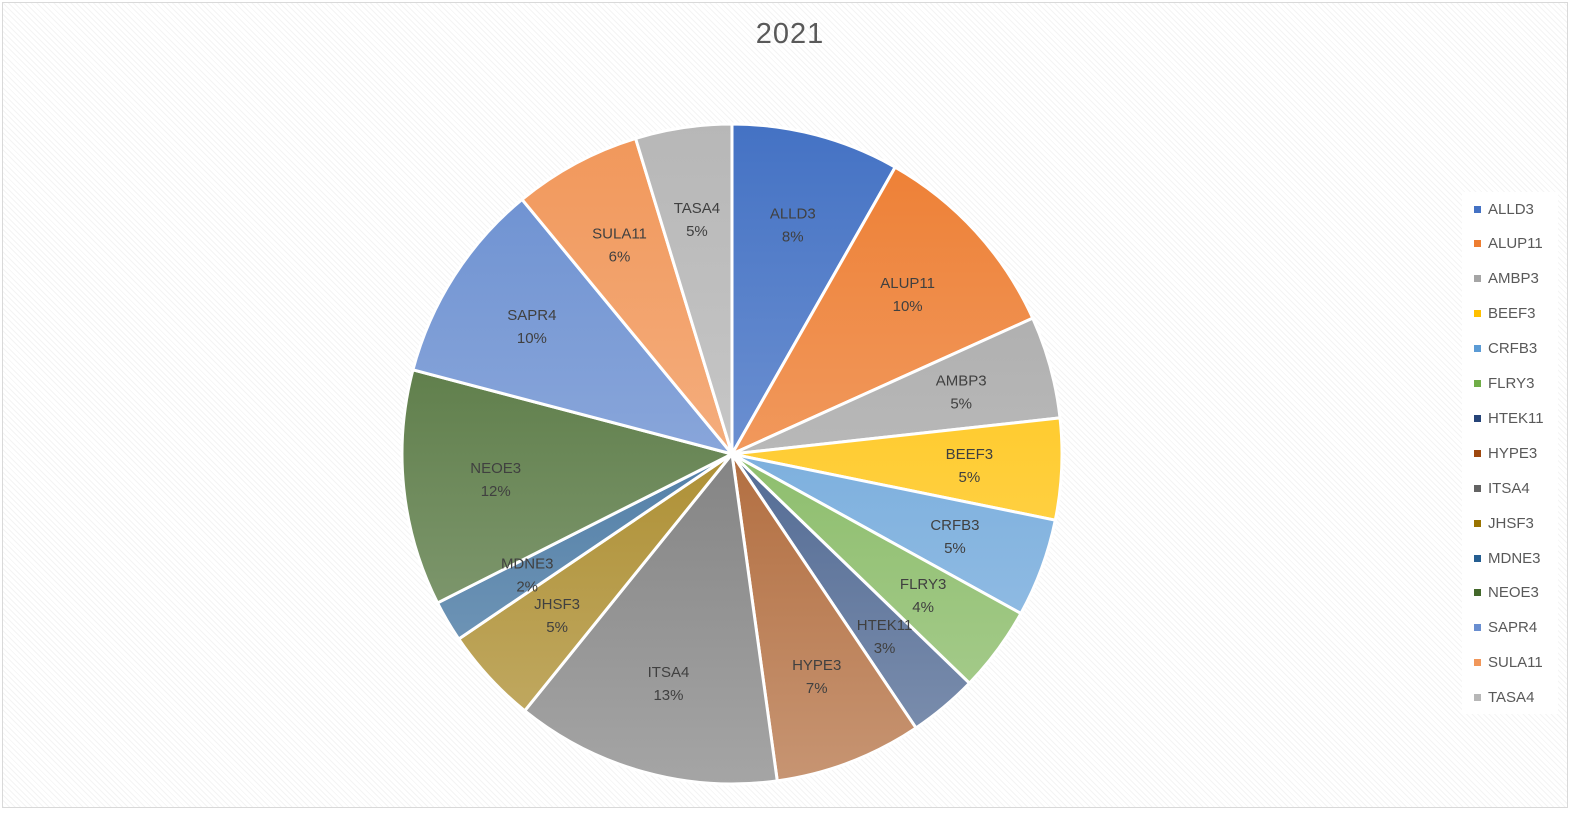 The width and height of the screenshot is (1580, 814). What do you see at coordinates (793, 225) in the screenshot?
I see `data-label-alld3: ALLD3 8%` at bounding box center [793, 225].